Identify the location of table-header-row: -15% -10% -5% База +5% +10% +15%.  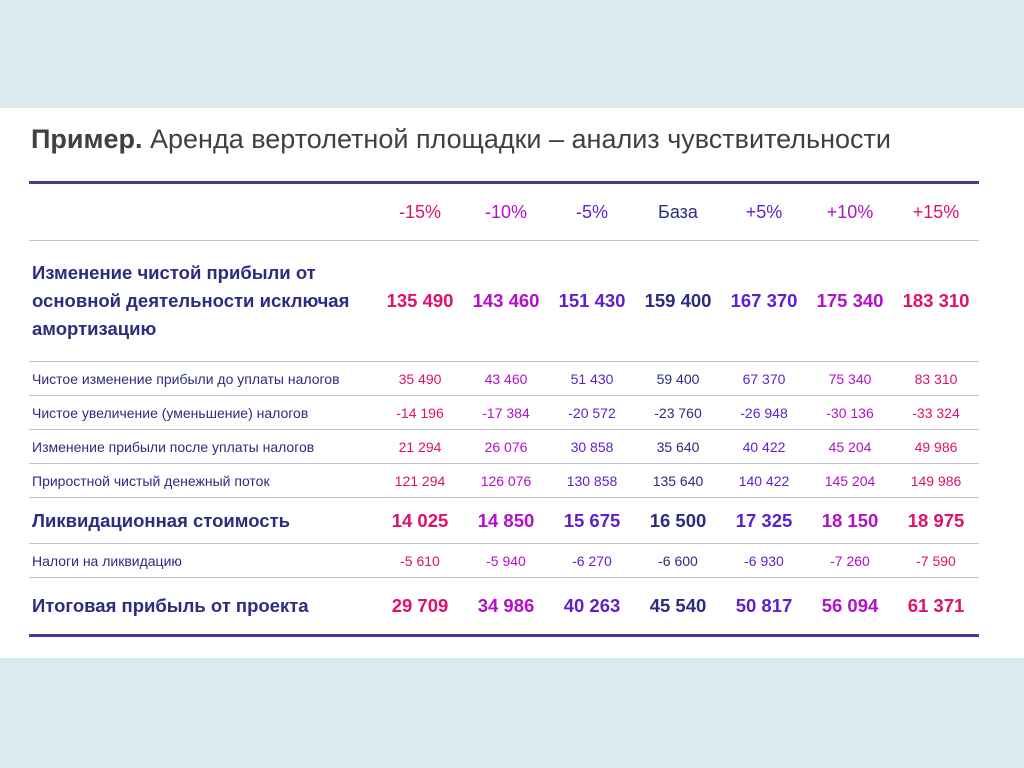
(504, 211).